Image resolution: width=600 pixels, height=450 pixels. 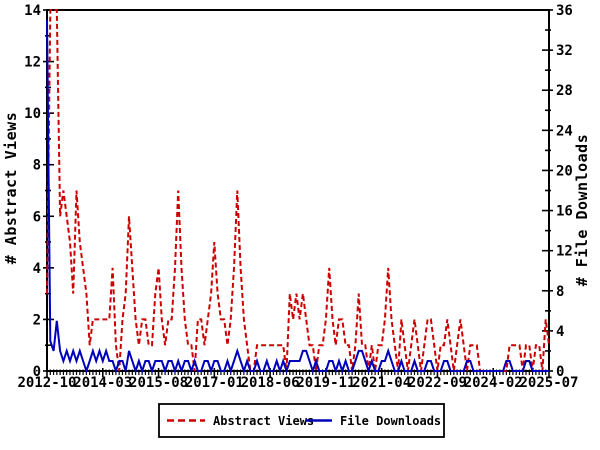 What do you see at coordinates (493, 383) in the screenshot?
I see `x-tick-label: 2024-02` at bounding box center [493, 383].